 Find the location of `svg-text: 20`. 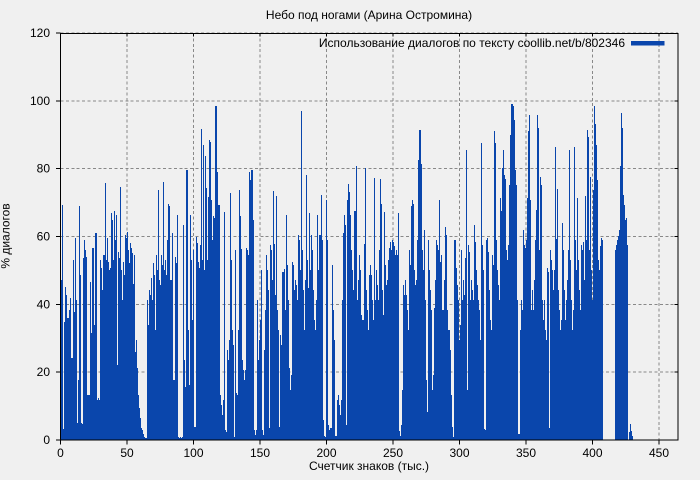

svg-text: 20 is located at coordinates (44, 372).